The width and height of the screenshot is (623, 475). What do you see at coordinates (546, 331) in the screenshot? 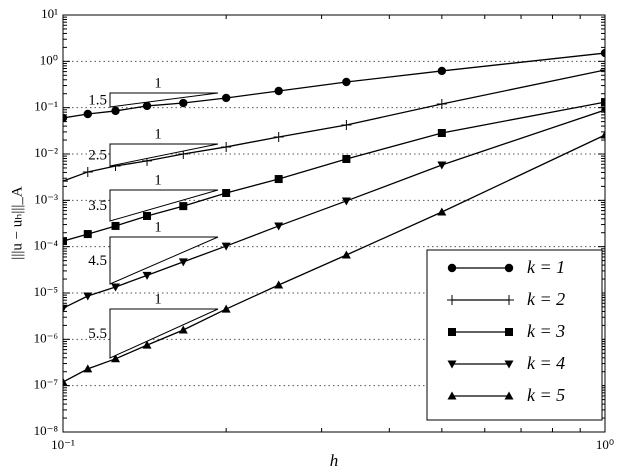
I see `legend-label: k = 3` at bounding box center [546, 331].